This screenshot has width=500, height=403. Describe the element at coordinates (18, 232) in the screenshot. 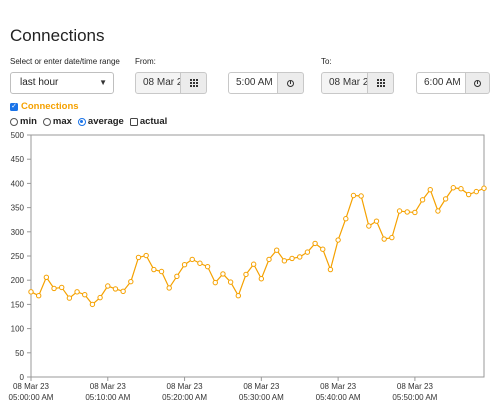

I see `y-tick-label: 300` at that location.